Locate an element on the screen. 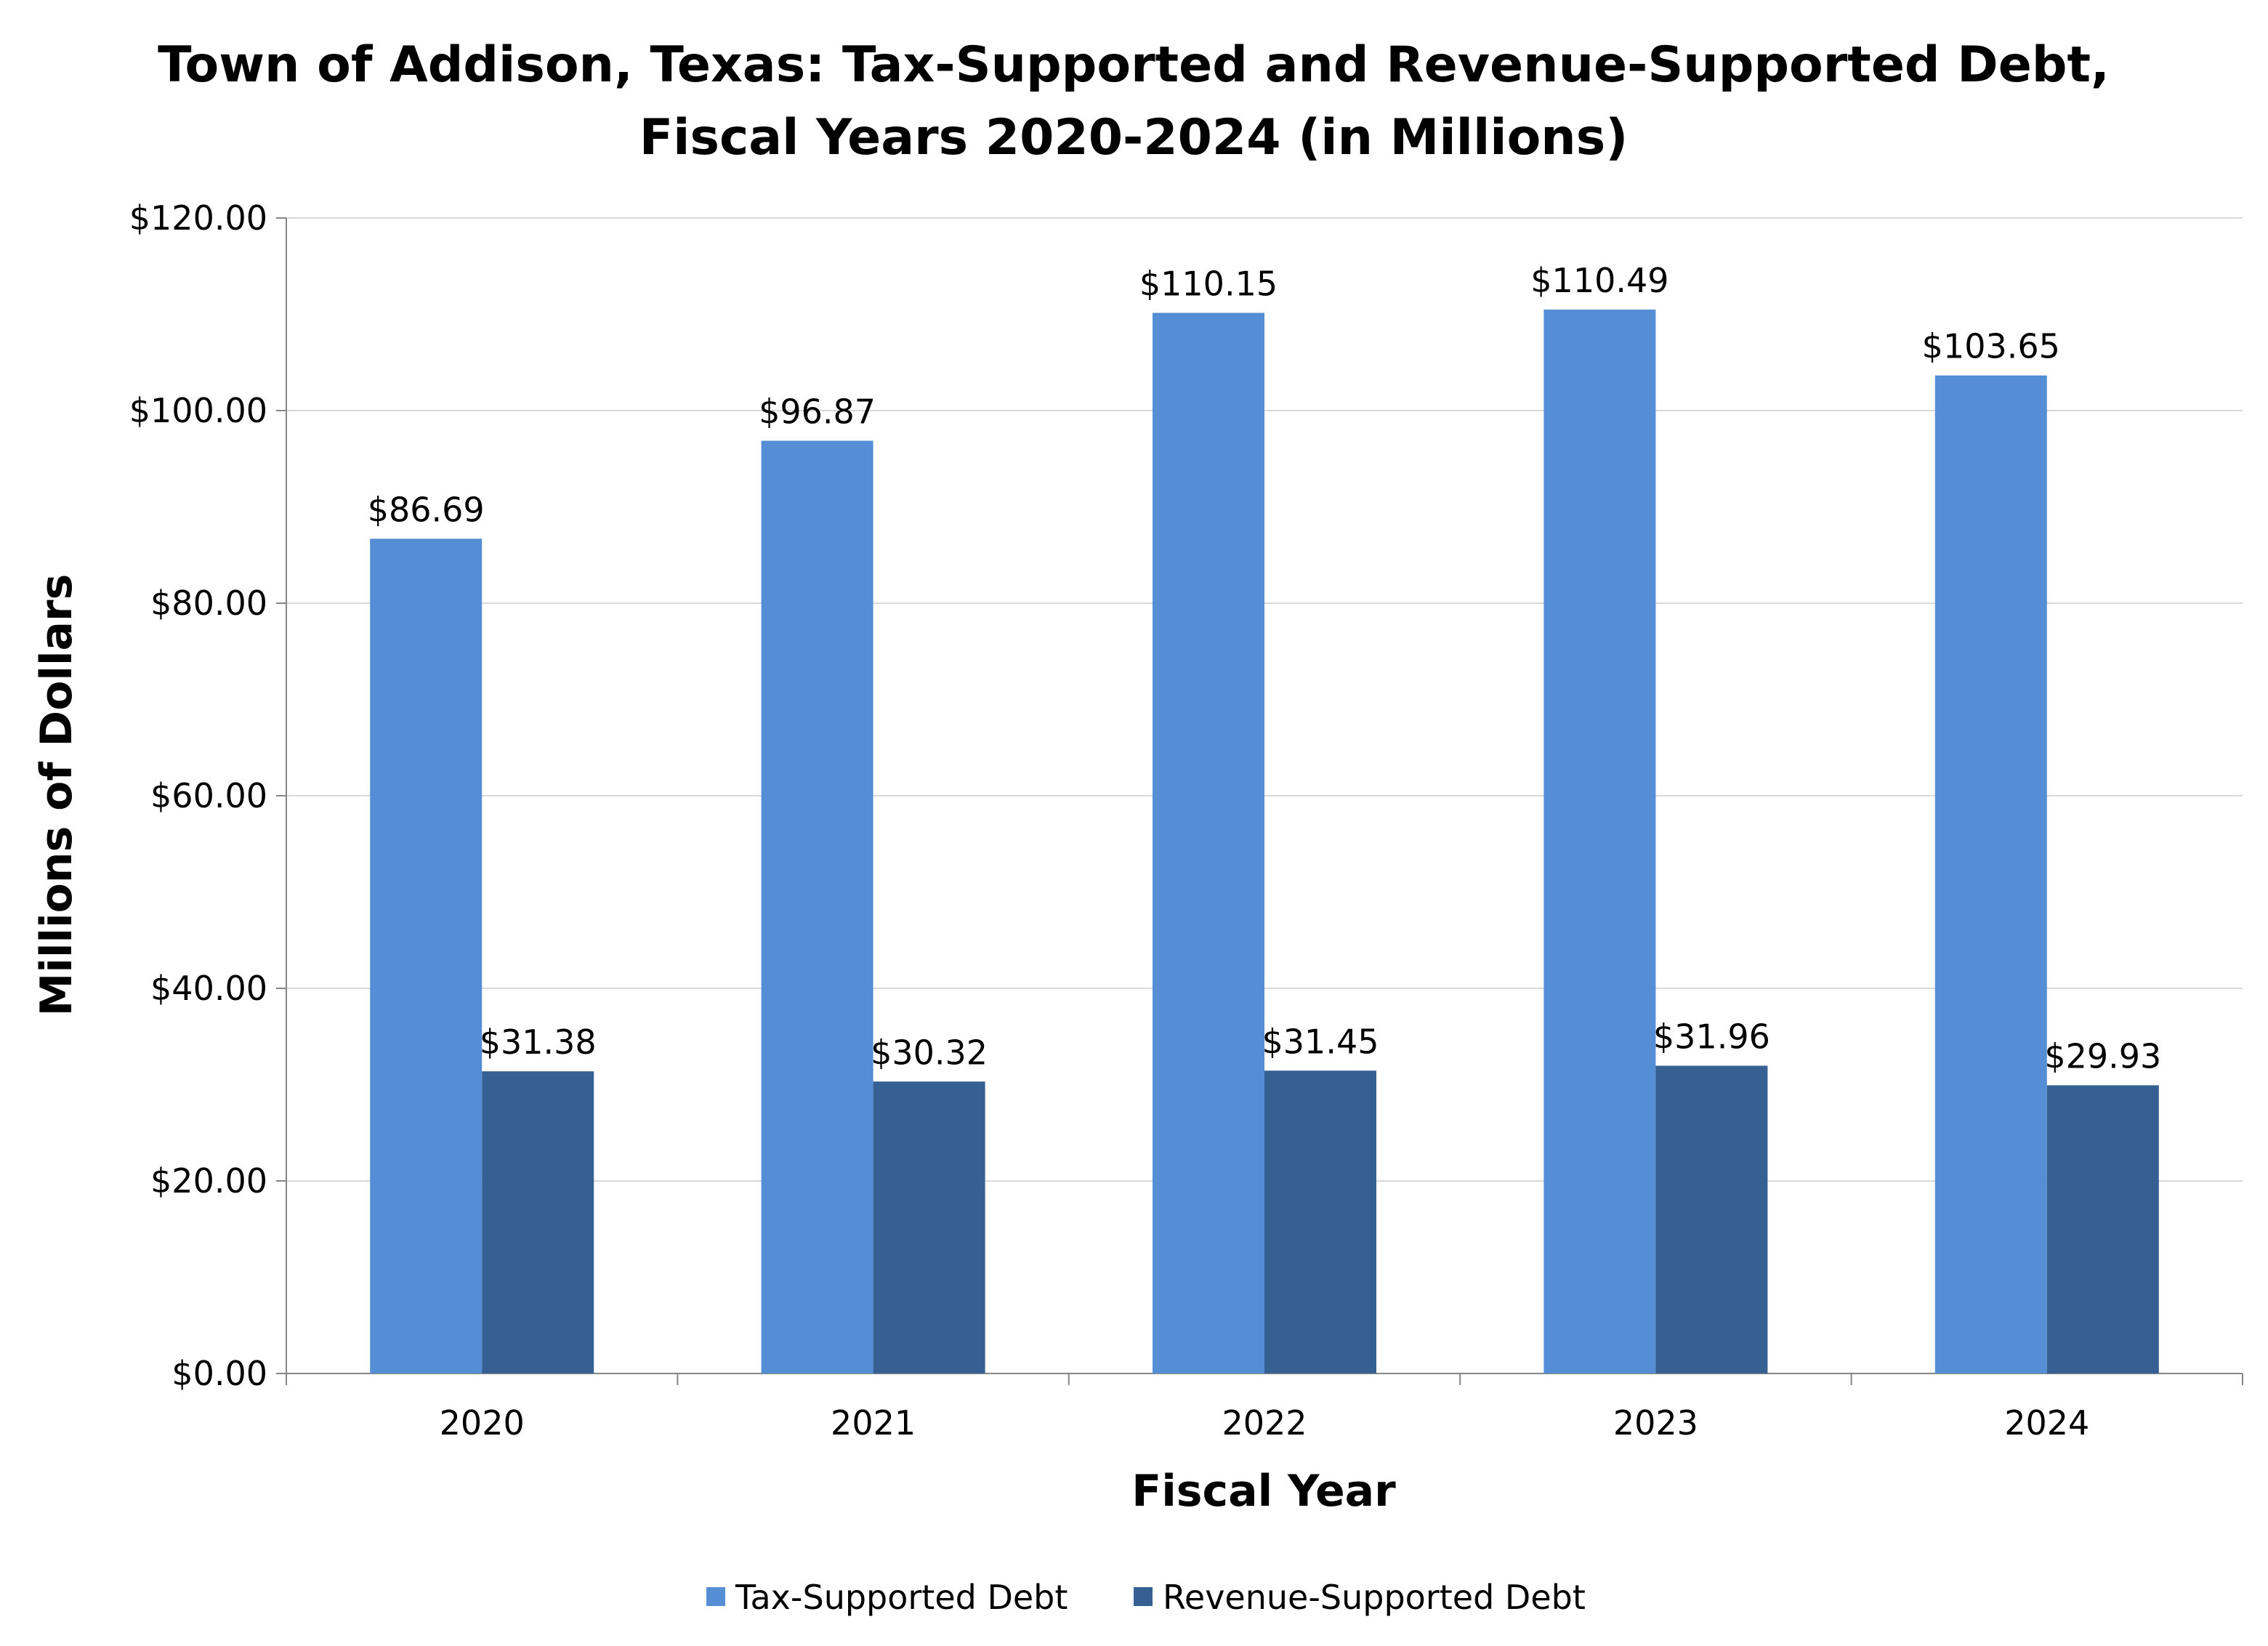 Image resolution: width=2268 pixels, height=1646 pixels. x-tick-label-2023: 2023 is located at coordinates (1655, 1423).